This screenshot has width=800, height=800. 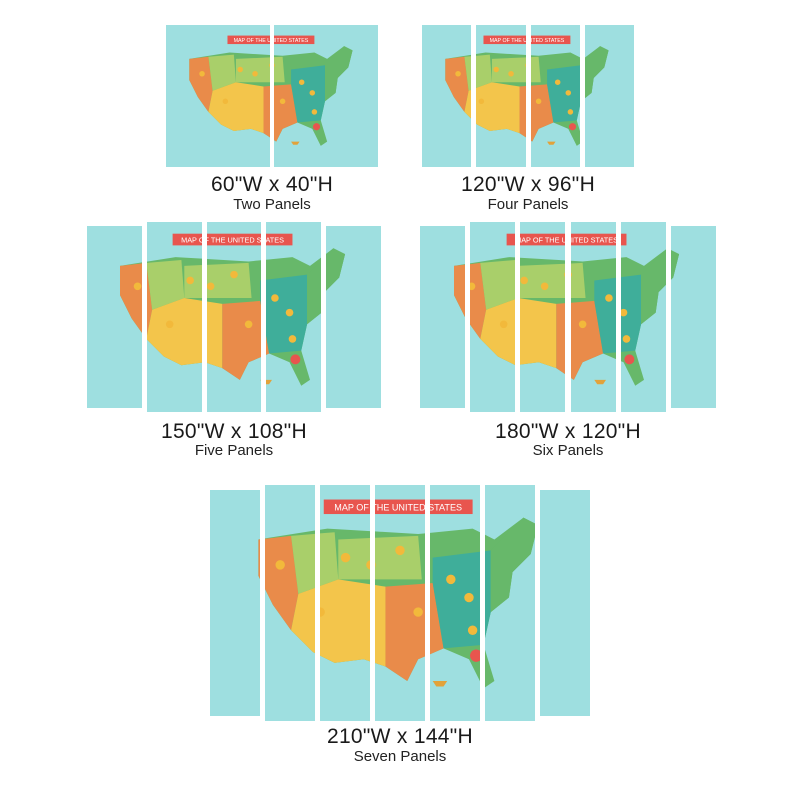 What do you see at coordinates (400, 756) in the screenshot?
I see `panel-count-label: Seven Panels` at bounding box center [400, 756].